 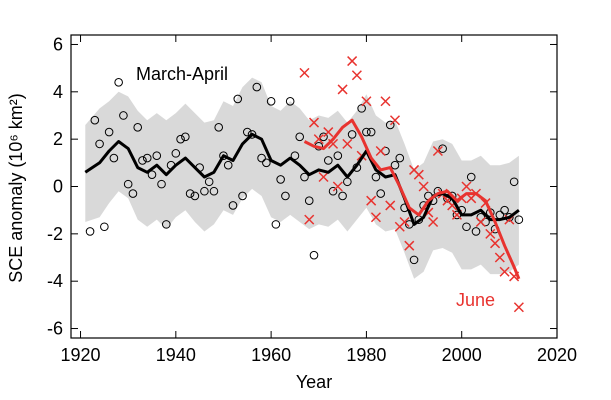 I want to click on y-tick-label: 2, so click(x=58, y=139).